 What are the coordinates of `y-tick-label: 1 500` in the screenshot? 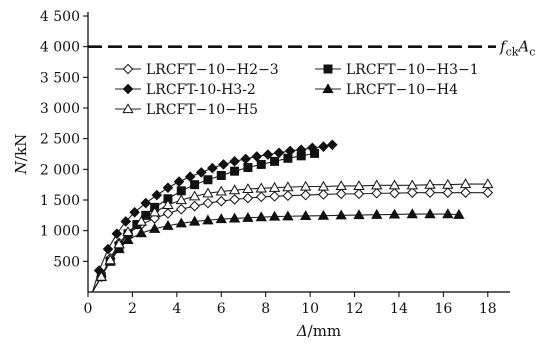 It's located at (60, 201).